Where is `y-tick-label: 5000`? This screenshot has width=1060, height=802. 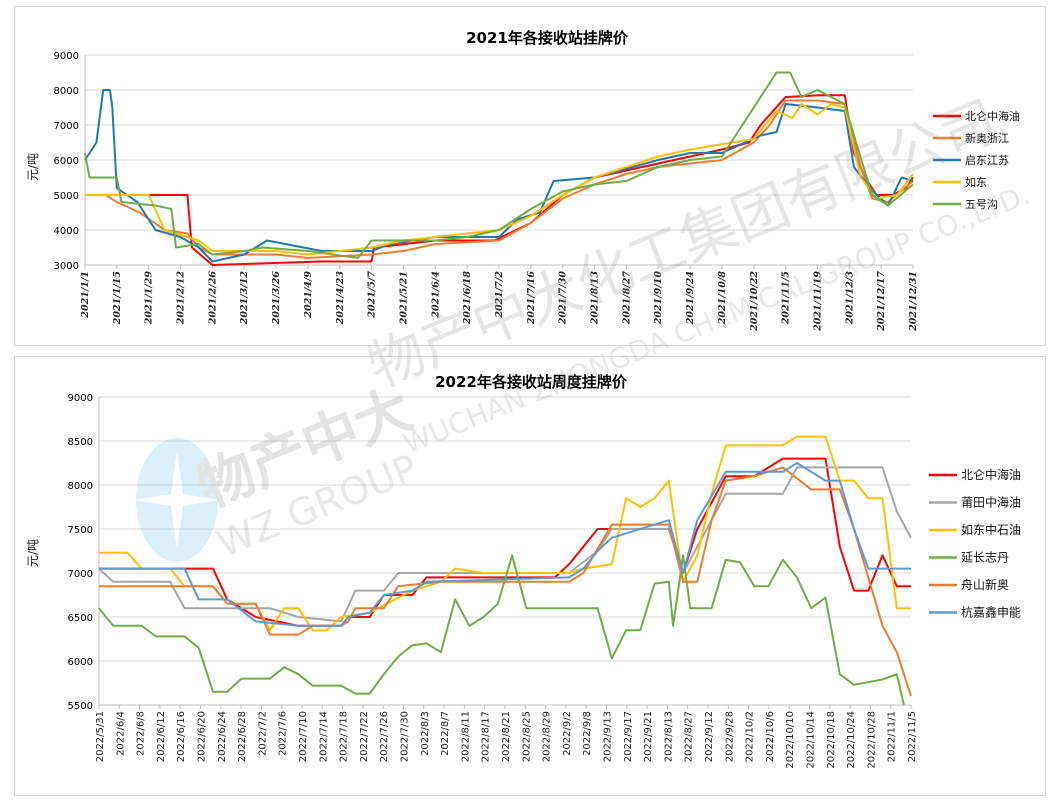 y-tick-label: 5000 is located at coordinates (66, 196).